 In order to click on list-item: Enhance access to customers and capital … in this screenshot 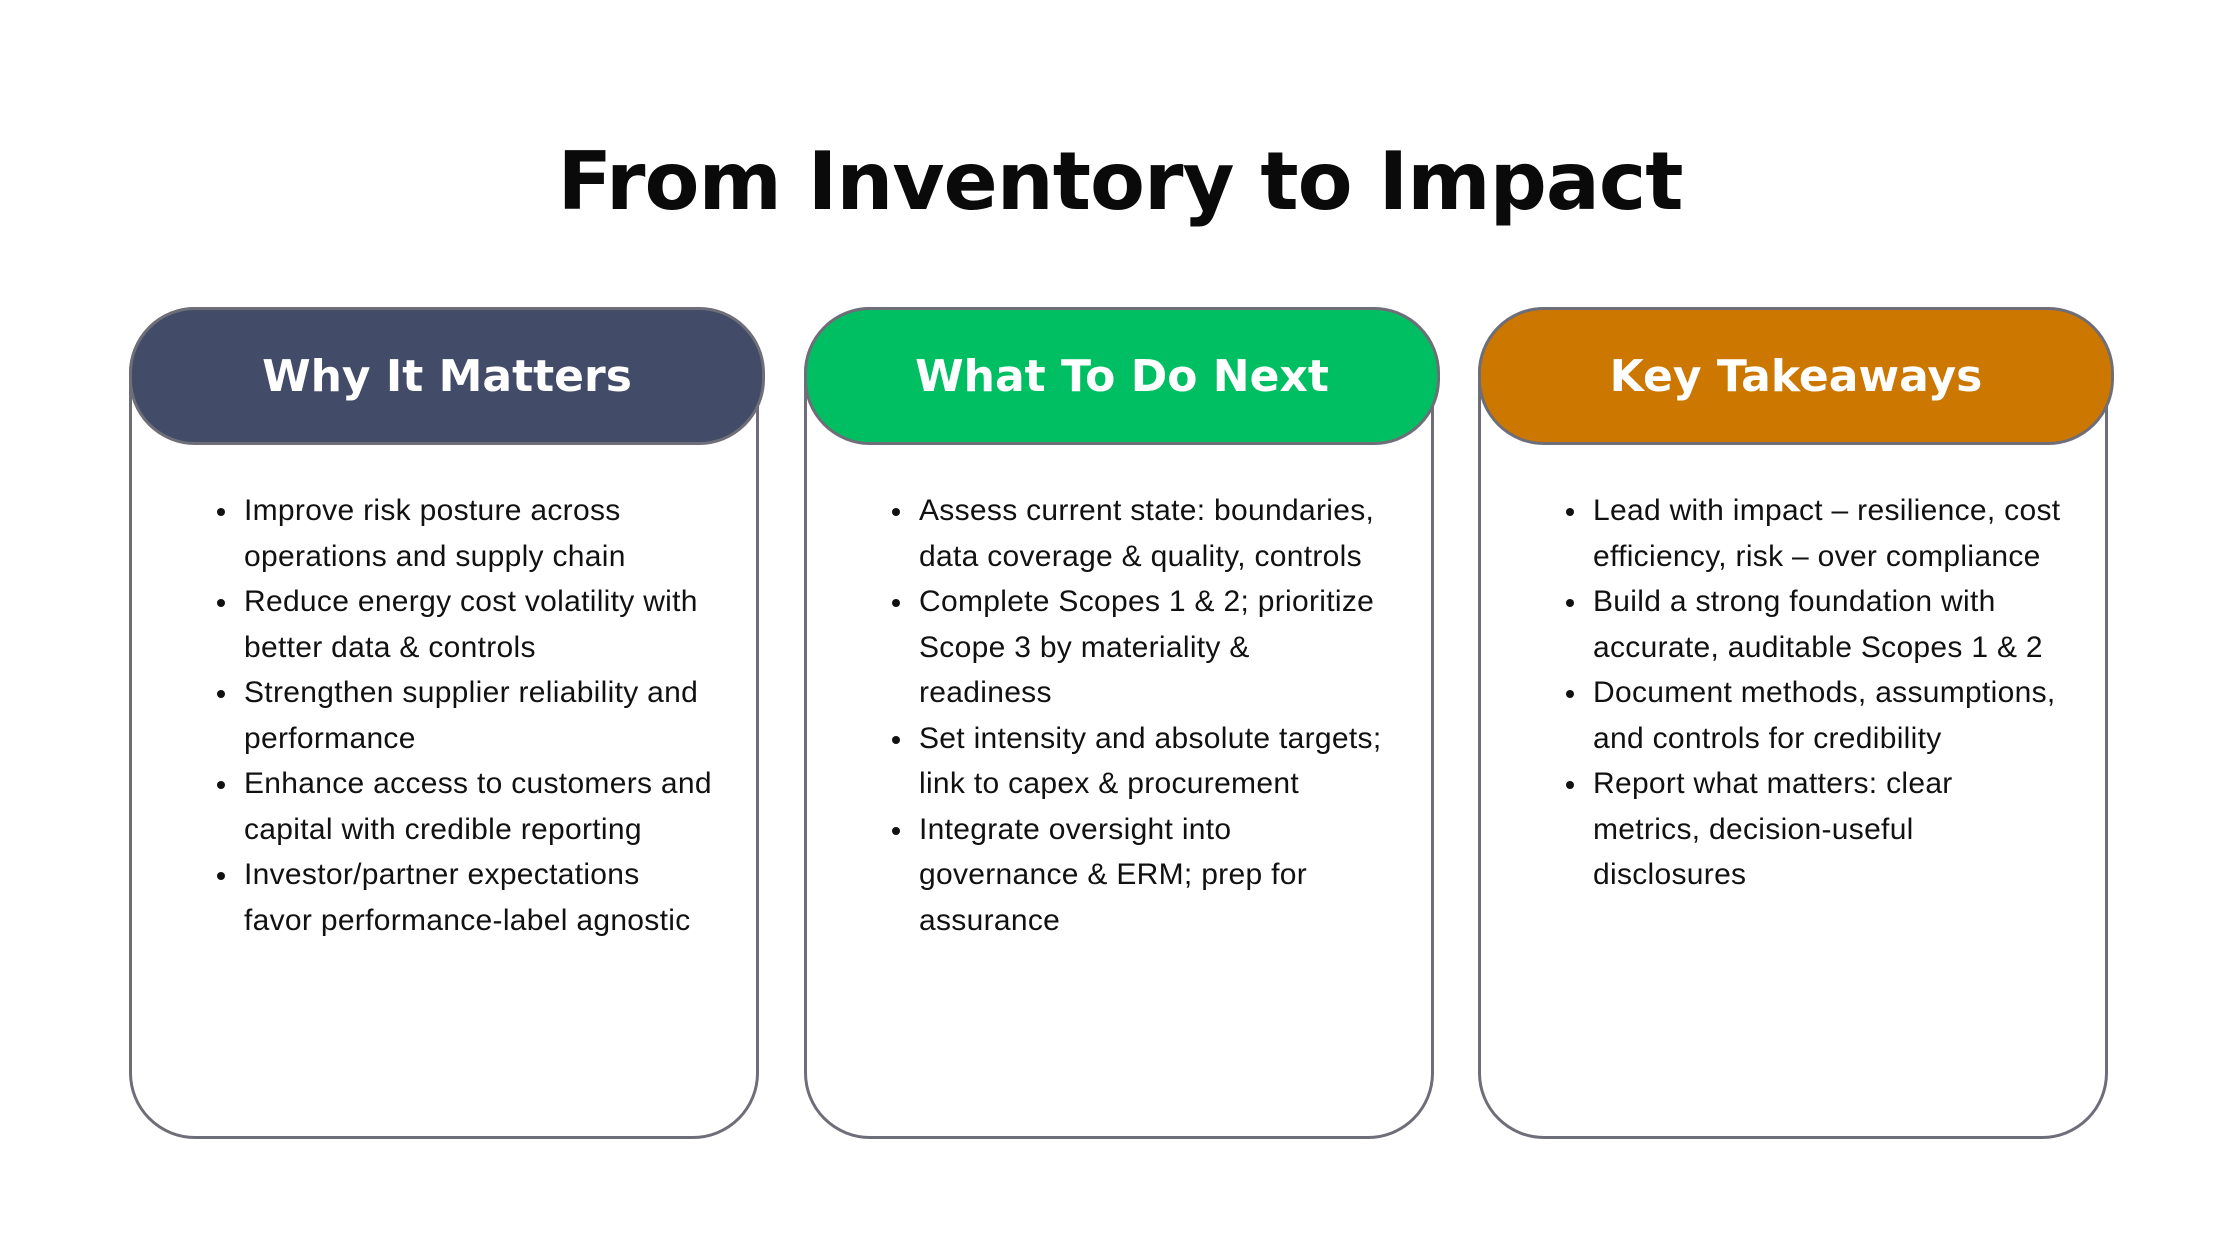, I will do `click(478, 806)`.